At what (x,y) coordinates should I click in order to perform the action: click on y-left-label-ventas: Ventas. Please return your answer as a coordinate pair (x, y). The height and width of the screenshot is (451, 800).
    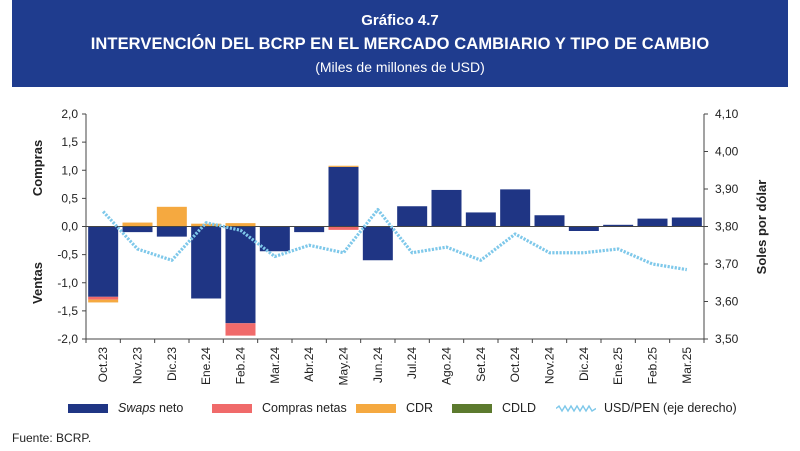
    Looking at the image, I should click on (37, 283).